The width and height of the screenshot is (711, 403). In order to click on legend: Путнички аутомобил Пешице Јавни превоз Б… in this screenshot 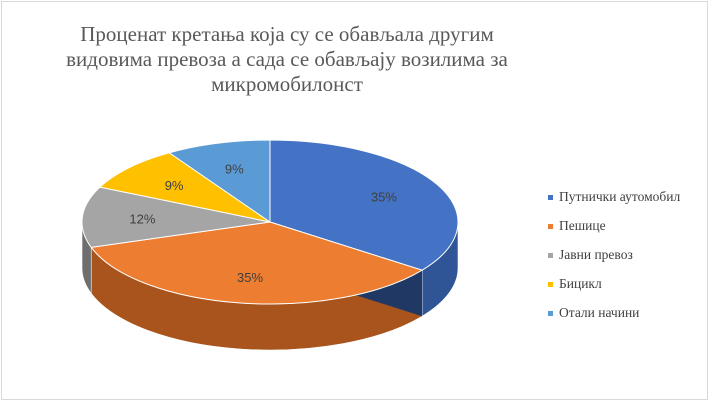, I will do `click(628, 260)`.